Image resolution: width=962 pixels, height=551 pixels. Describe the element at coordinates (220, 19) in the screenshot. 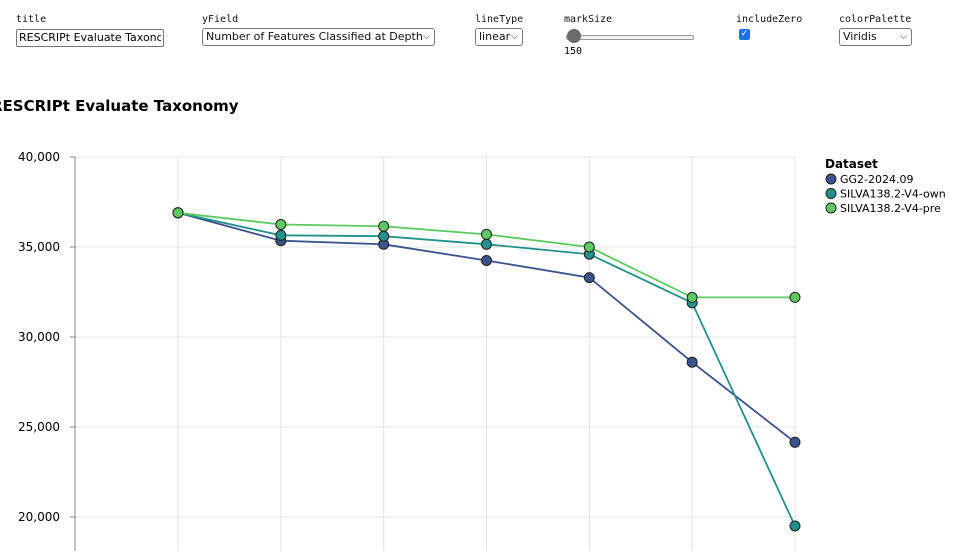

I see `yfield-control-label: yField` at that location.